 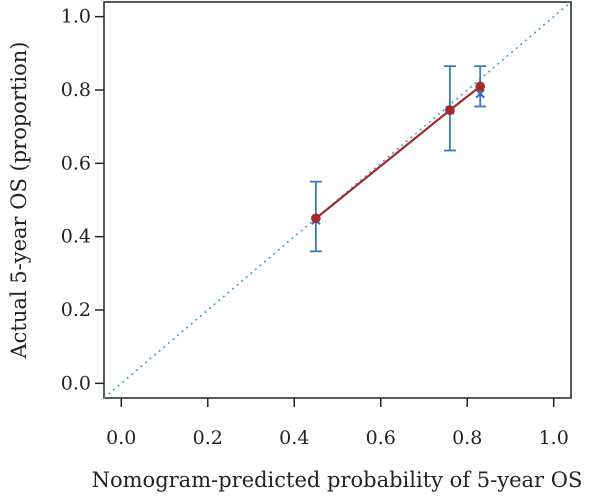 I want to click on x-tick-label: 0.2, so click(x=208, y=438).